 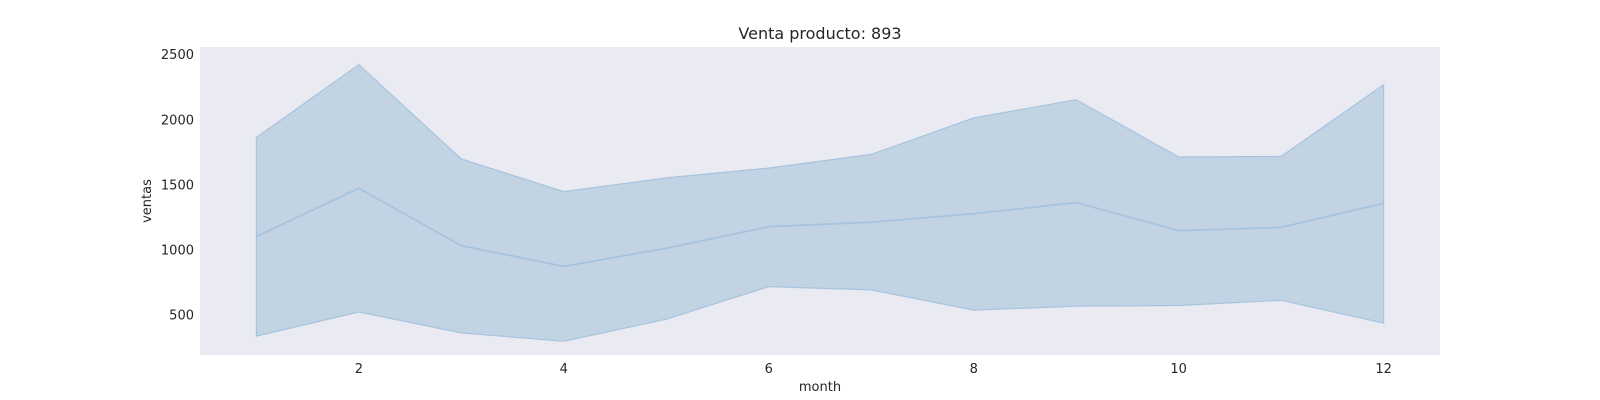 What do you see at coordinates (769, 369) in the screenshot?
I see `x-tick-label: 6` at bounding box center [769, 369].